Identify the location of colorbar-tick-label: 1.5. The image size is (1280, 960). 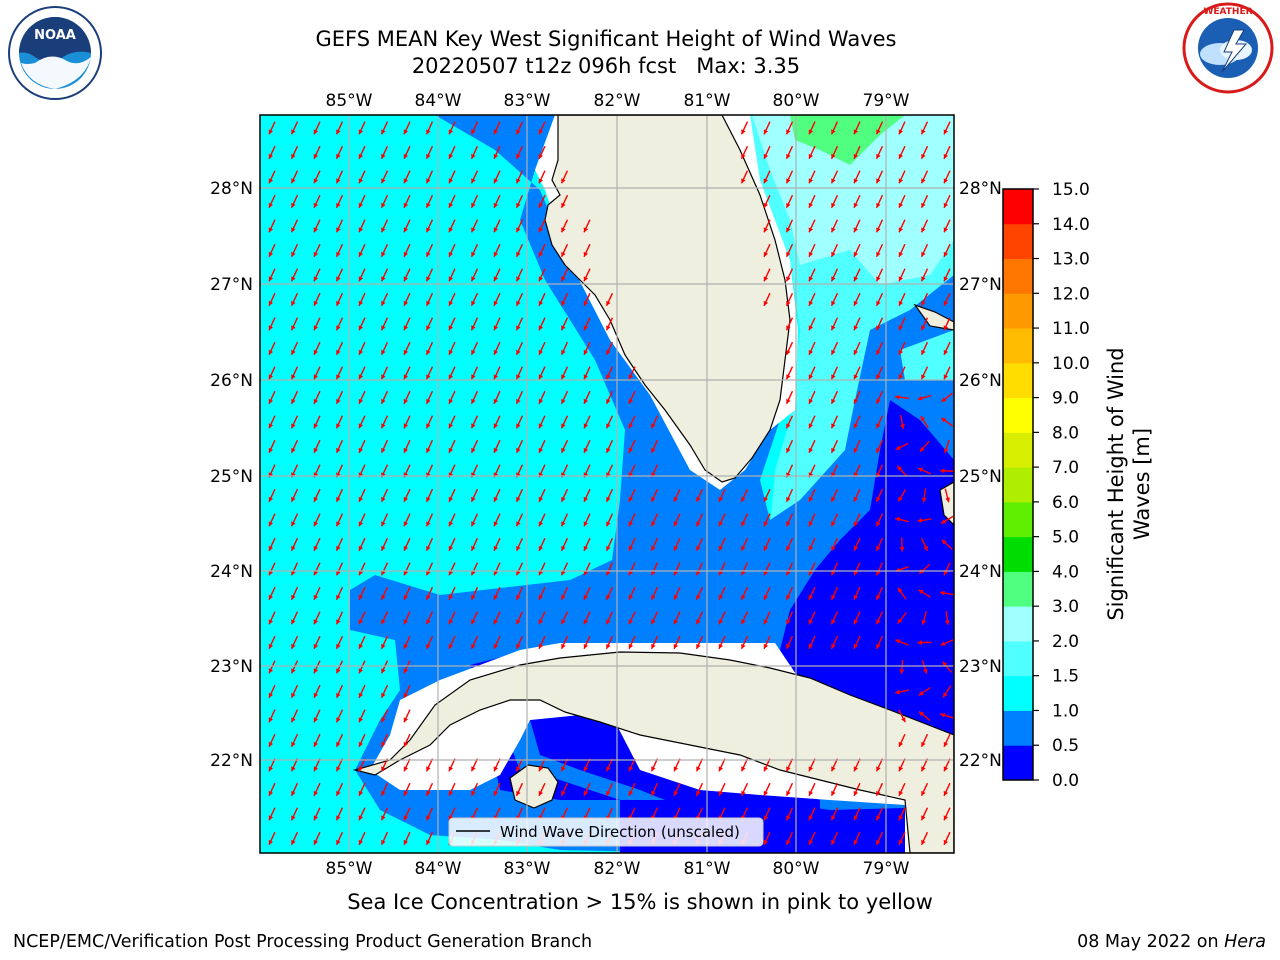
(1065, 677).